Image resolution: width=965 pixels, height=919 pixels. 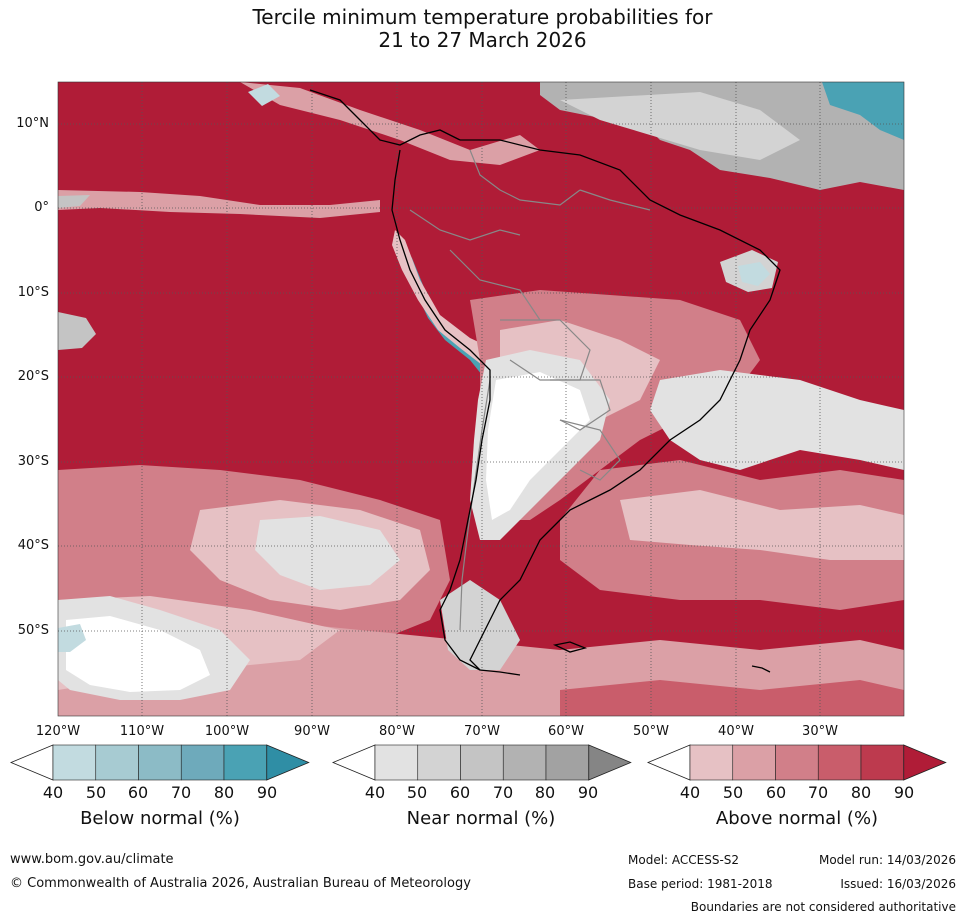 I want to click on border-colombia-venezuela, so click(x=525, y=177).